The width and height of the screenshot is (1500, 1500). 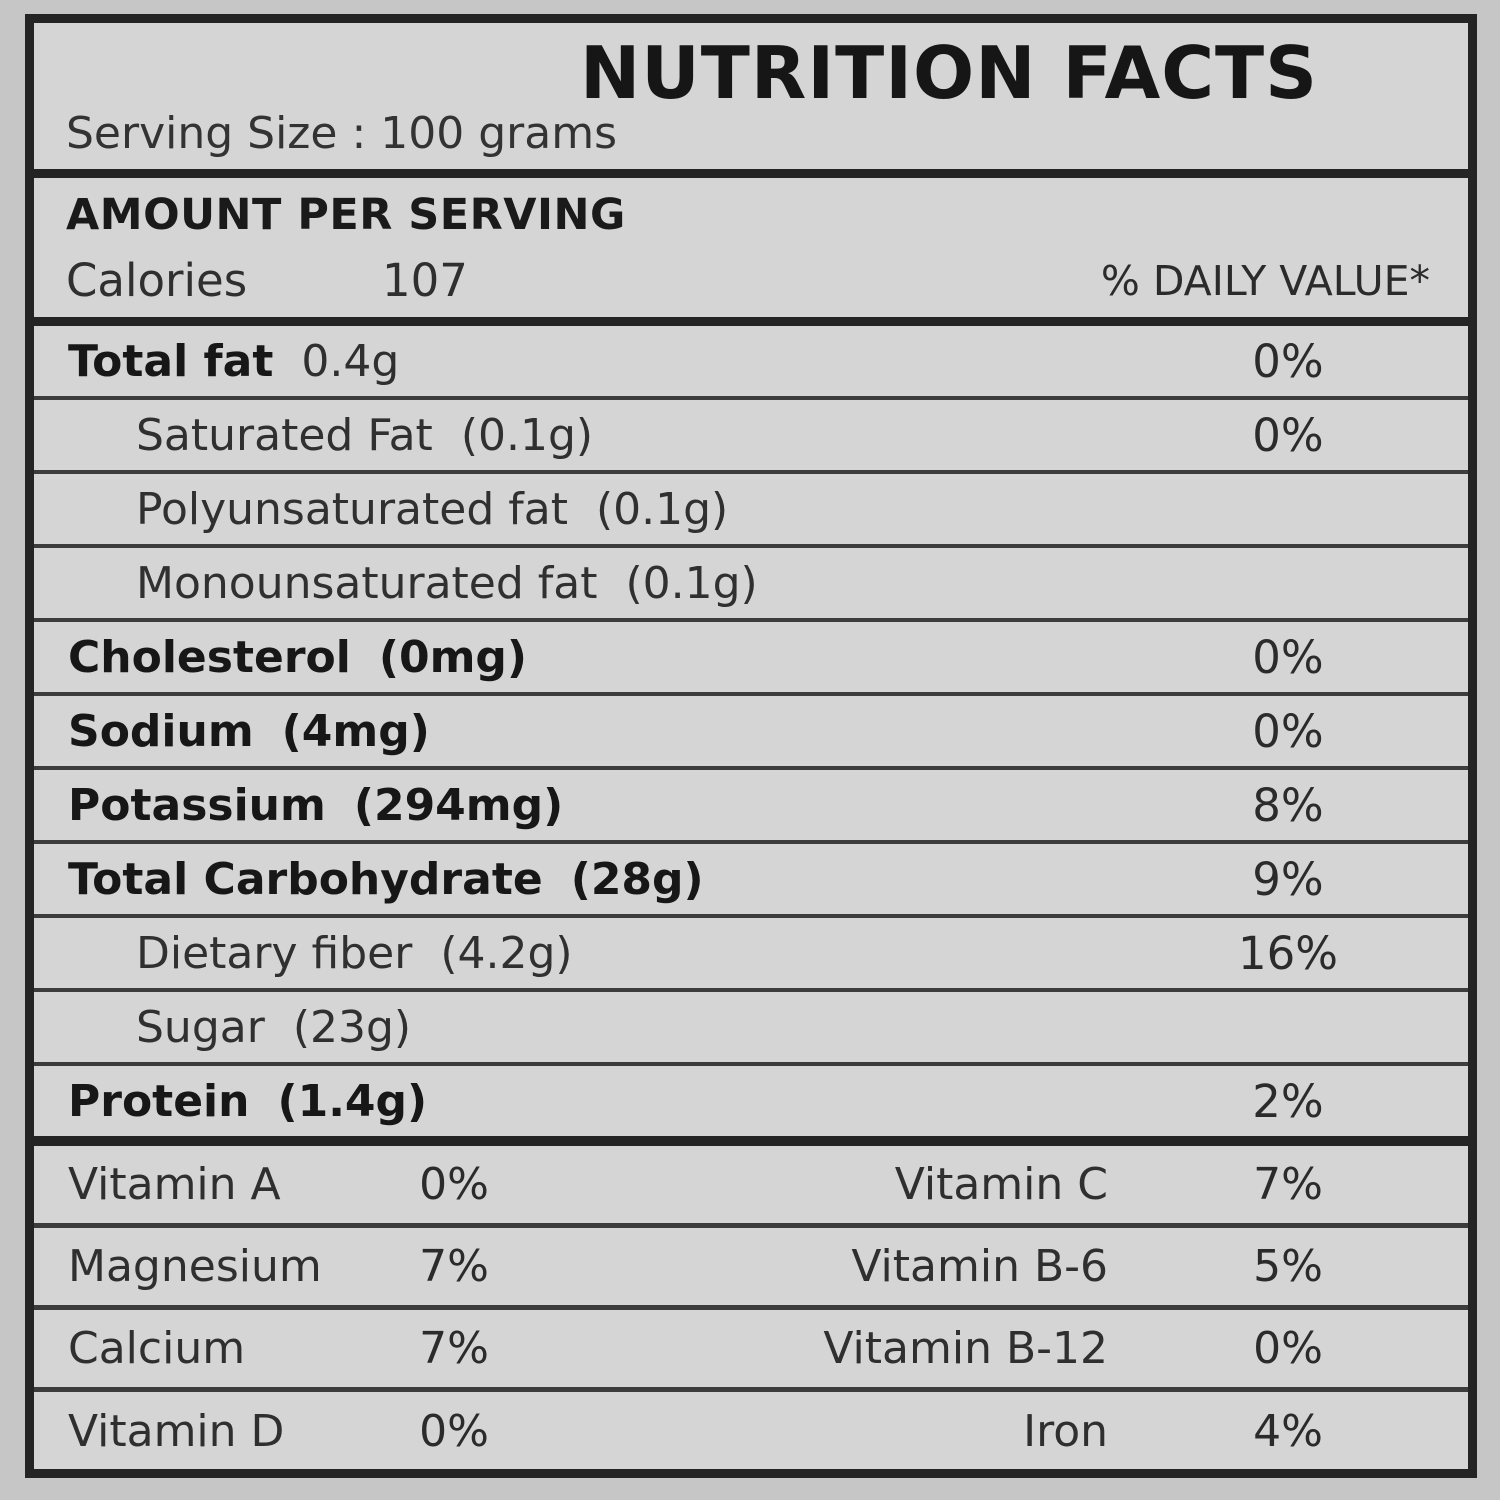 I want to click on vitamin-right-value: 7%, so click(x=1288, y=1184).